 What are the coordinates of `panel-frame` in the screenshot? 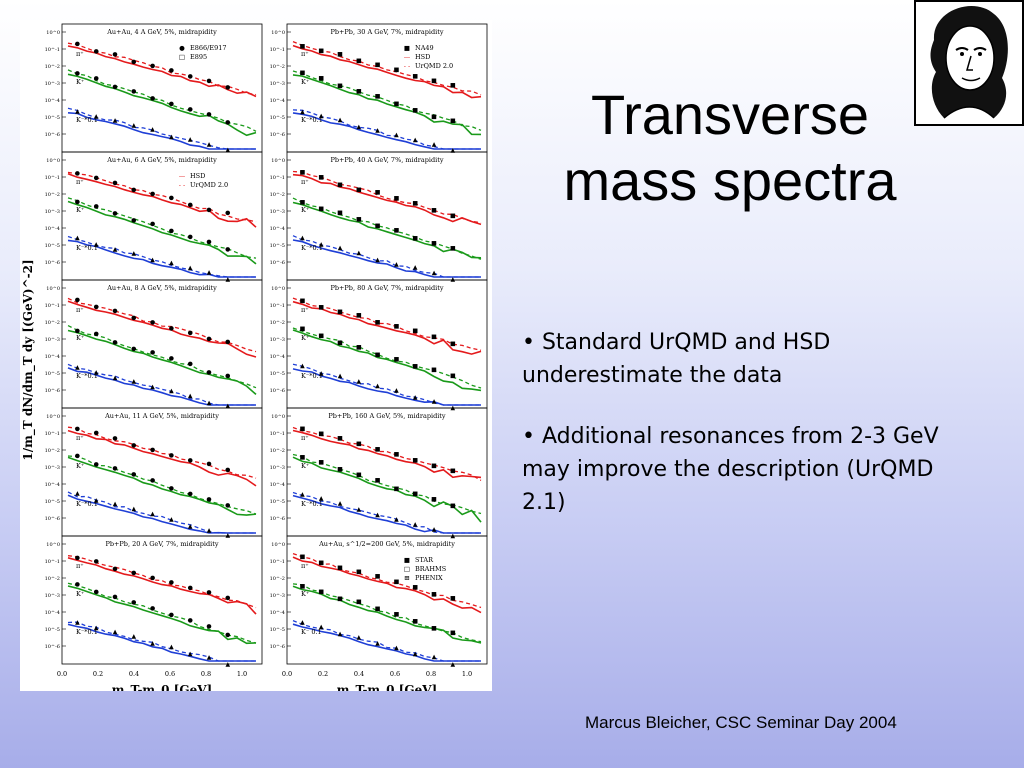 It's located at (162, 216).